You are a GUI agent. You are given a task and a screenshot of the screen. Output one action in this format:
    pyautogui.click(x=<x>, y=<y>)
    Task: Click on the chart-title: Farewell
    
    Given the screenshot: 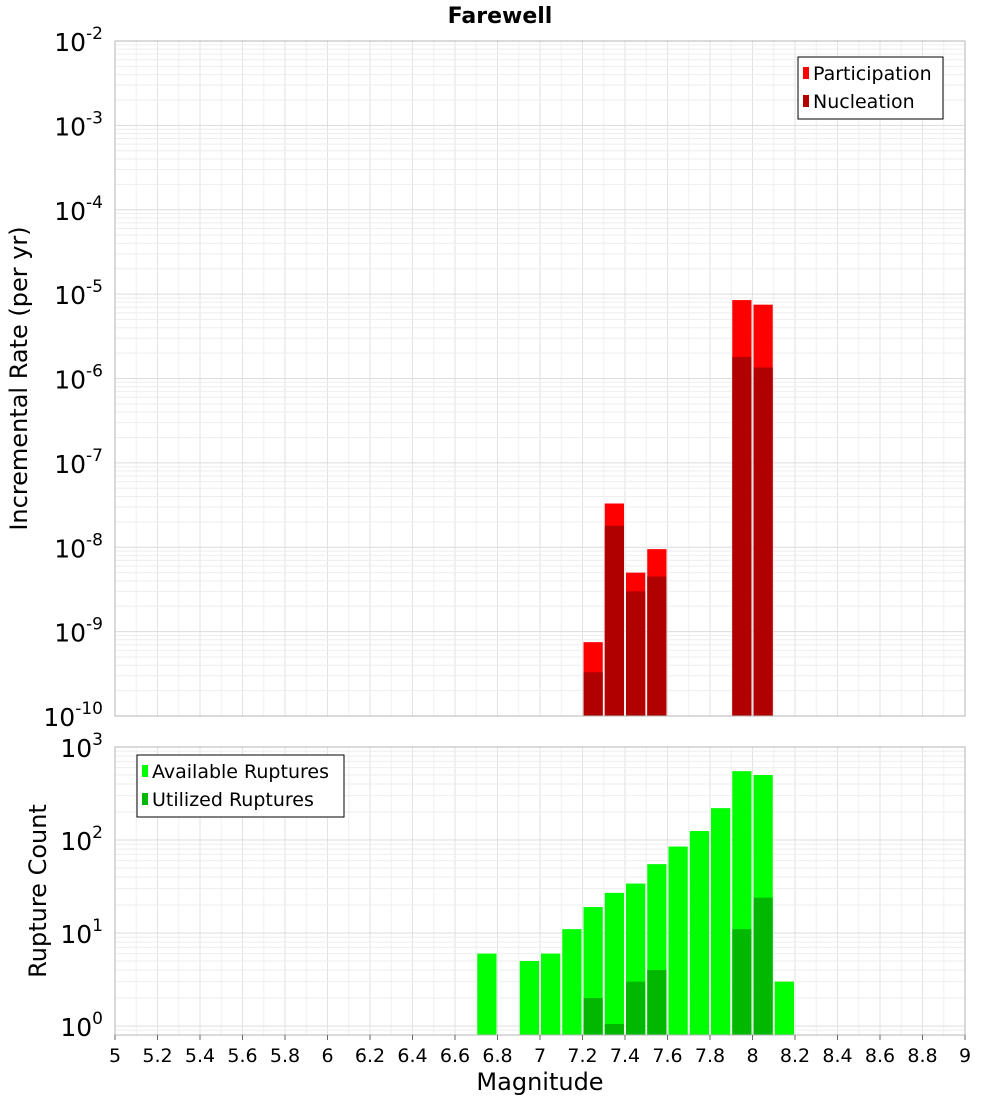 What is the action you would take?
    pyautogui.click(x=500, y=16)
    